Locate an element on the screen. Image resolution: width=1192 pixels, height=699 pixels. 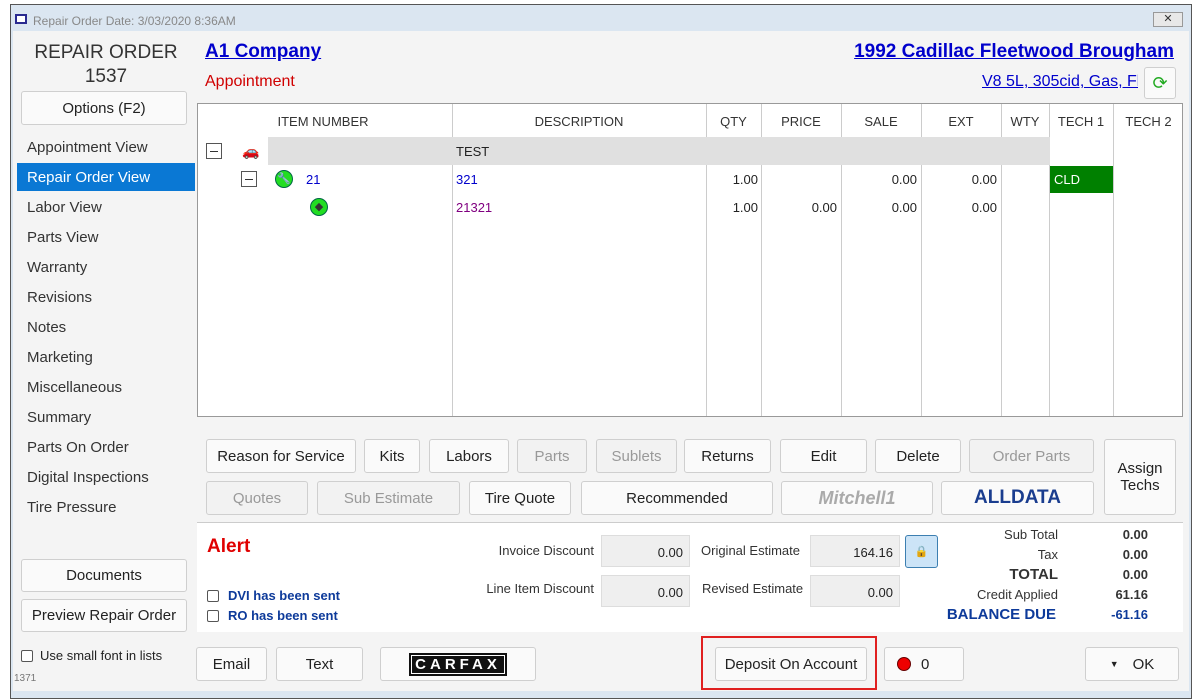
table-row: ◆ 21321 1.00 0.00 0.00 0.00 is located at coordinates (690, 207).